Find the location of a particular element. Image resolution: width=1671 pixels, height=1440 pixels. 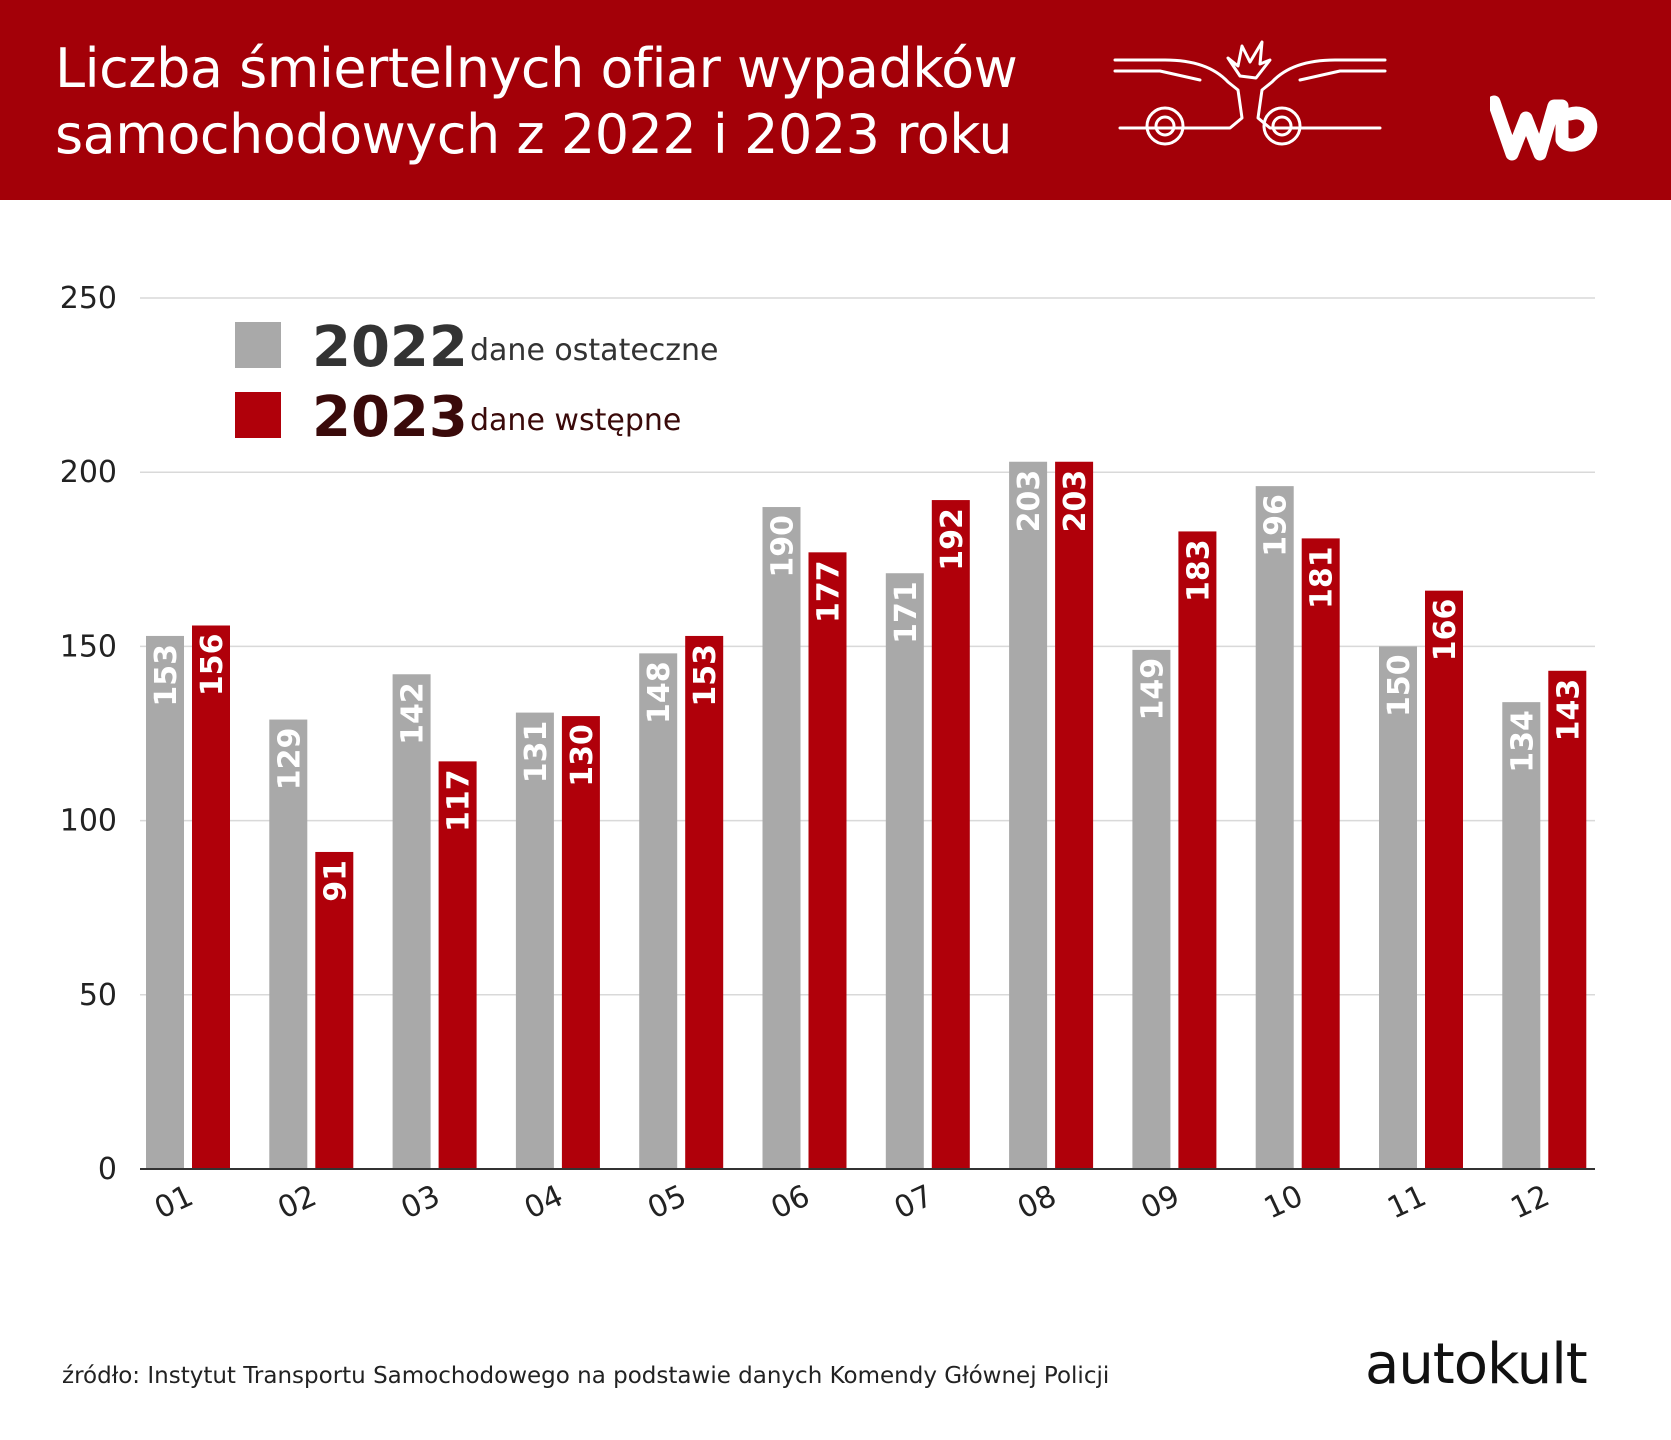

data-label: 166 is located at coordinates (1445, 630).